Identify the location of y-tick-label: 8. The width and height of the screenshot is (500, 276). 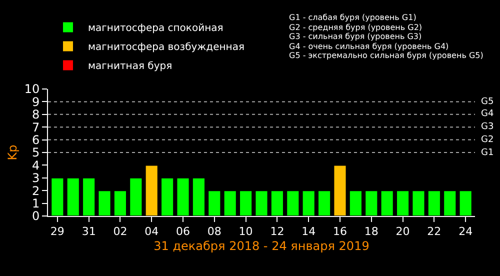
(36, 115).